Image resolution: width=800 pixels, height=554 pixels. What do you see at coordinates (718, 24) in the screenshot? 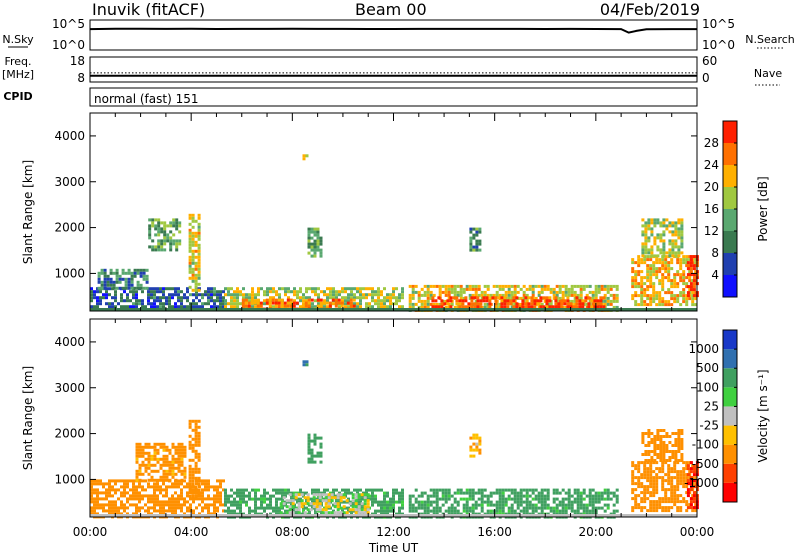
I see `noise-ytick-right-top: 10^5` at bounding box center [718, 24].